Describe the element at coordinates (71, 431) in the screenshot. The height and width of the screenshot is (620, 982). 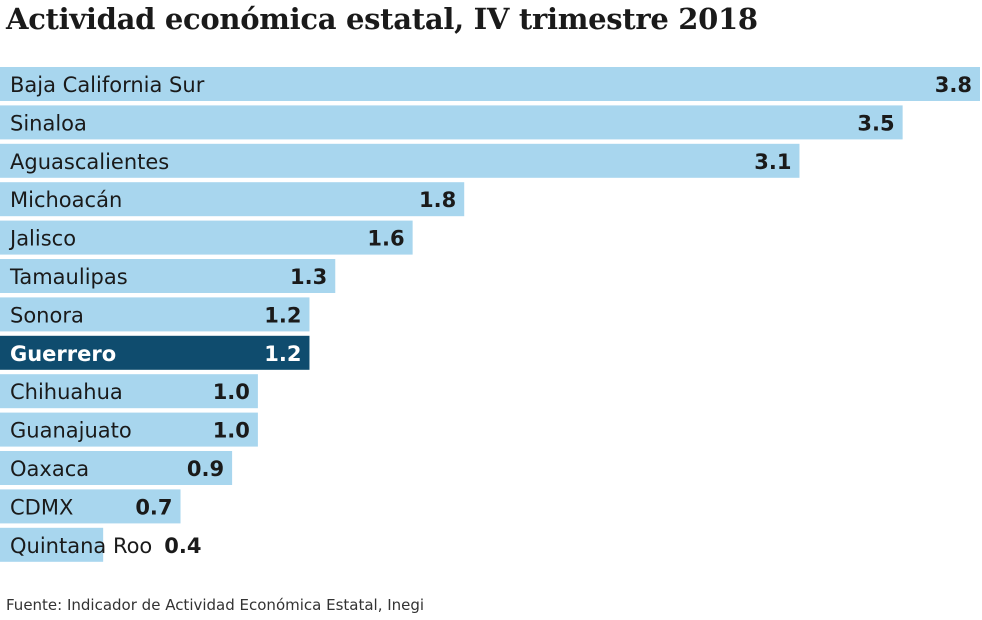
I see `category-label: Guanajuato` at that location.